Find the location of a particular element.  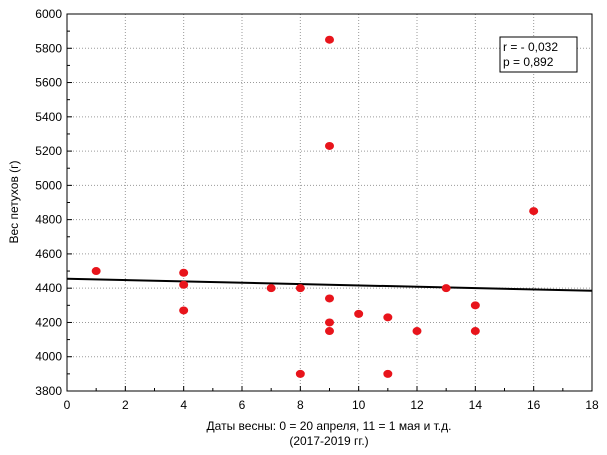

x-tick-label: 2 is located at coordinates (125, 405).